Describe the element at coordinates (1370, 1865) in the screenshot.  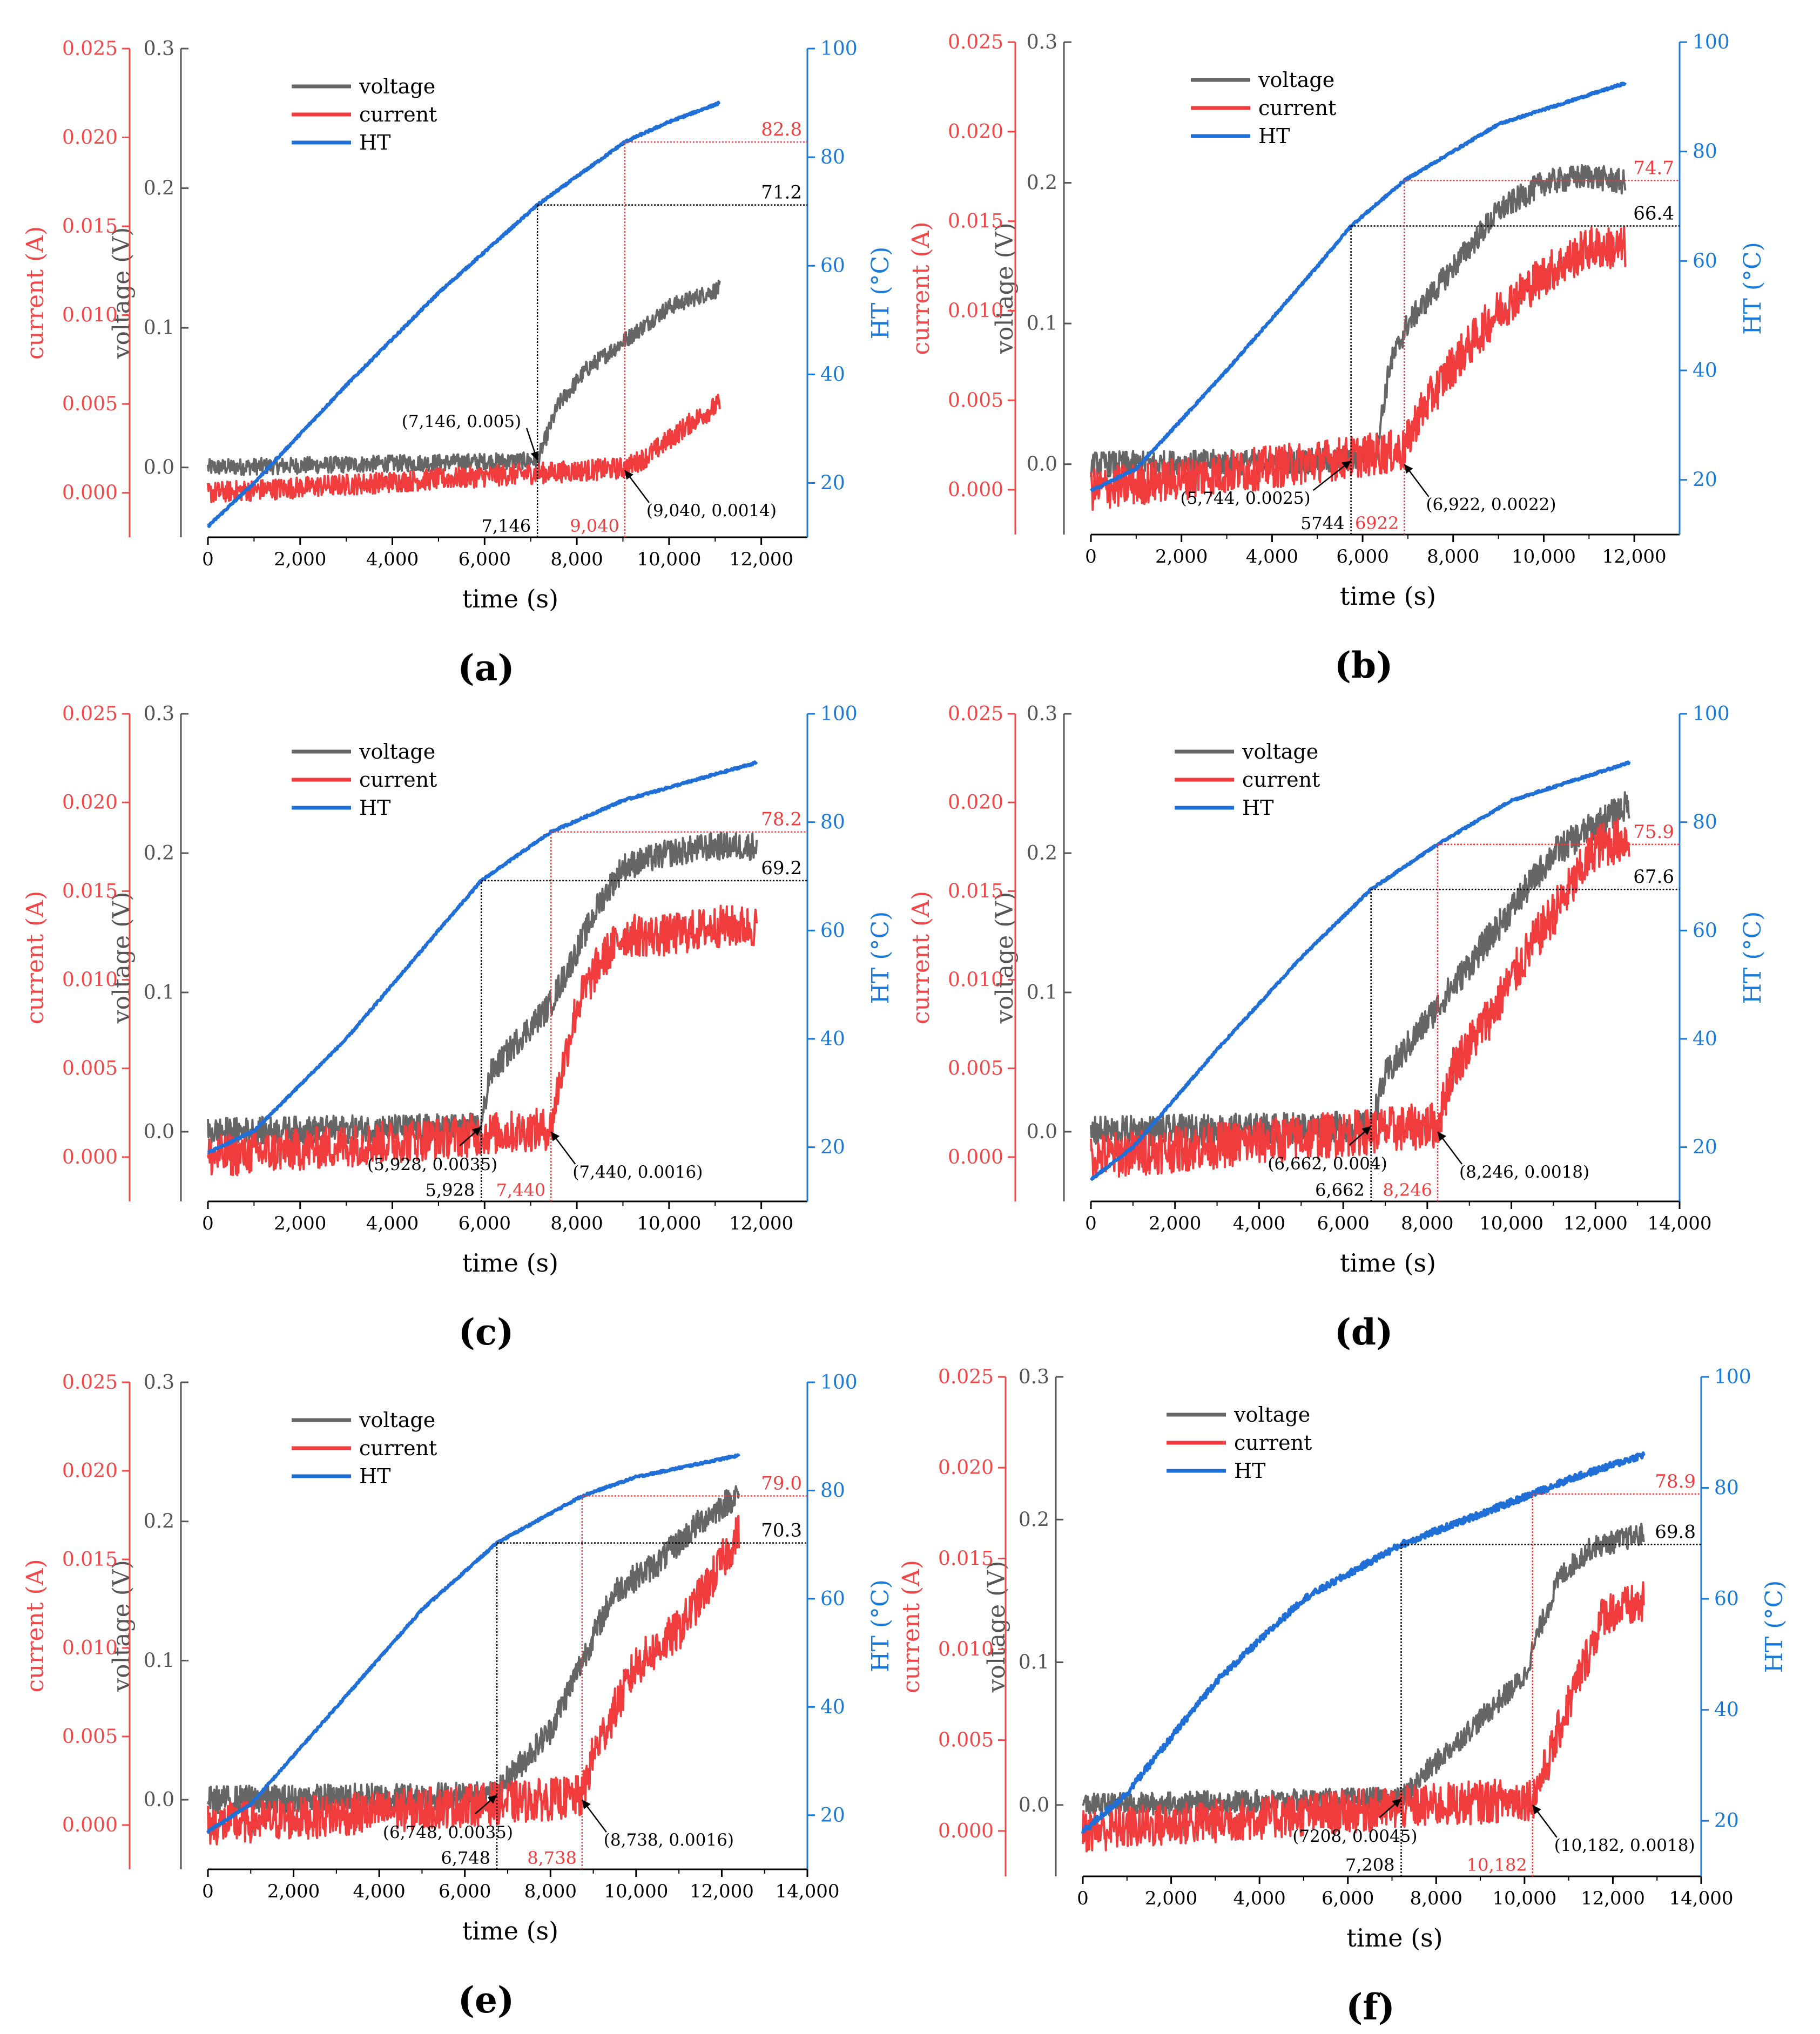
I see `black-guide-time-label: 7,208` at that location.